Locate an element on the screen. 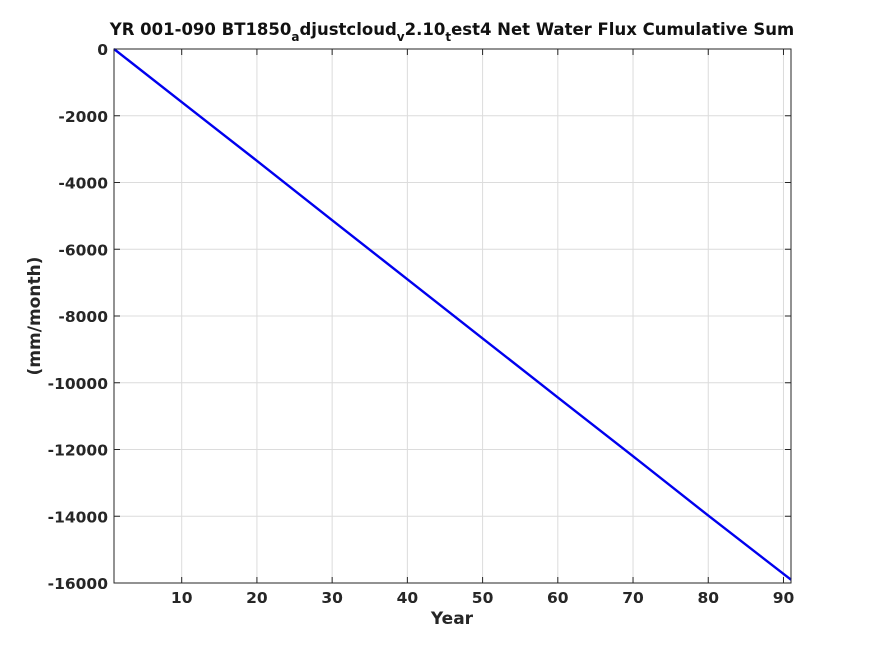 Image resolution: width=875 pixels, height=656 pixels. x-tick-label: 80 is located at coordinates (708, 598).